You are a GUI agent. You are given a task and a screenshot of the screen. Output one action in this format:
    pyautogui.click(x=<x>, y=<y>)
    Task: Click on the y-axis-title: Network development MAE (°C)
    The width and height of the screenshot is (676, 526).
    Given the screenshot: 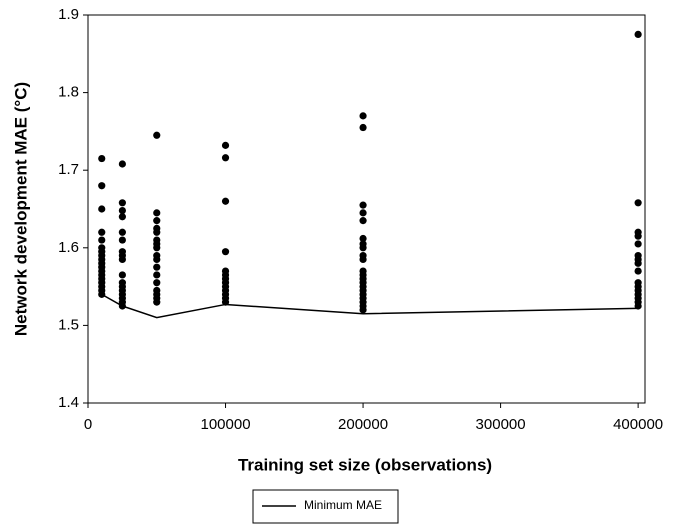 What is the action you would take?
    pyautogui.click(x=20, y=209)
    